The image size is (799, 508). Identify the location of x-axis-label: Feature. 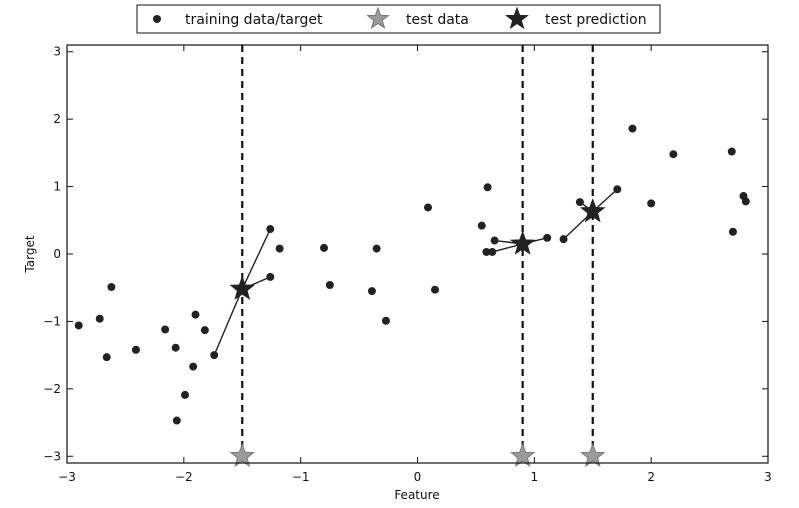
(416, 495).